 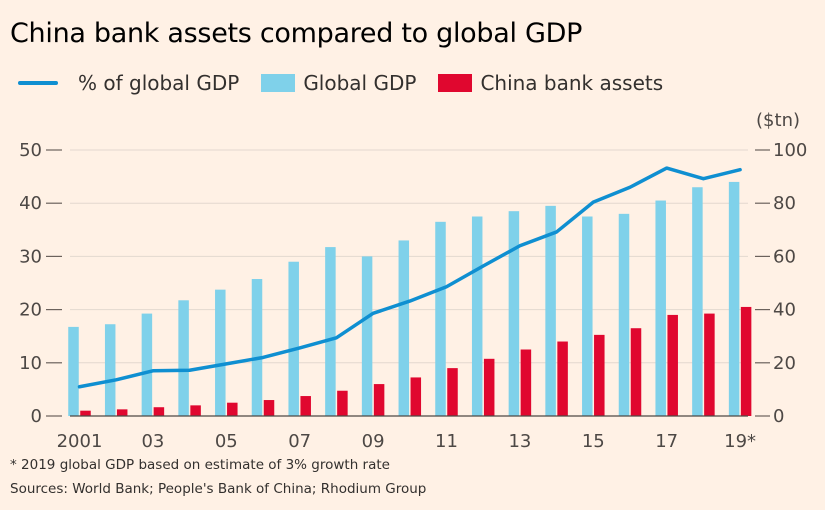 I want to click on x-tick-label: 03, so click(x=152, y=441).